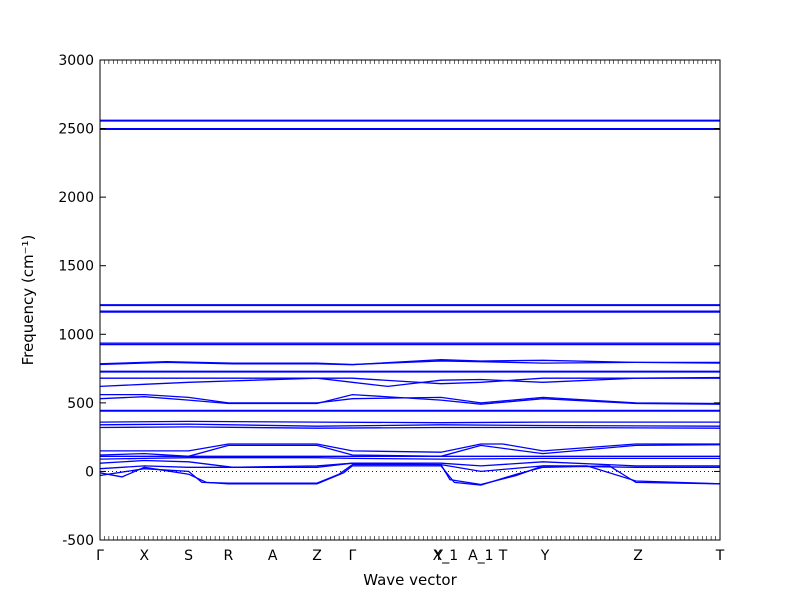 This screenshot has height=600, width=800. Describe the element at coordinates (144, 556) in the screenshot. I see `x-tick-label: X` at that location.